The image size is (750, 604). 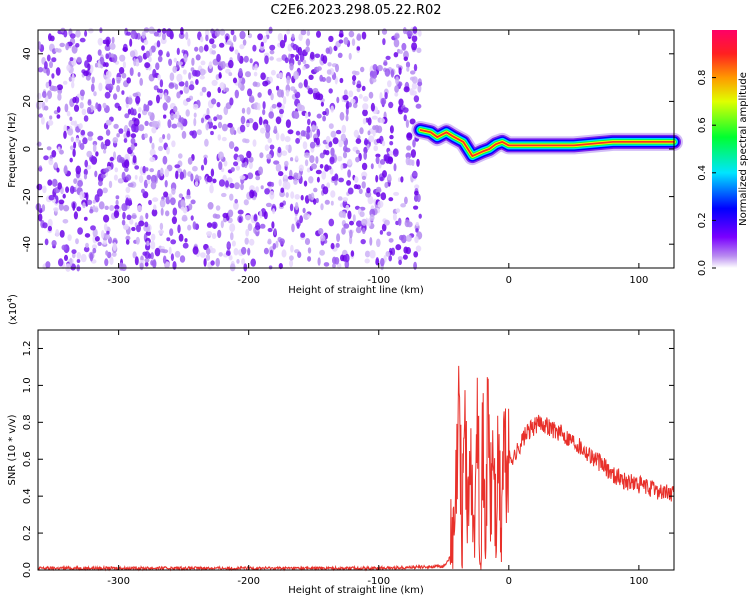 I want to click on colorbar-tick-label: 0.2, so click(x=702, y=220).